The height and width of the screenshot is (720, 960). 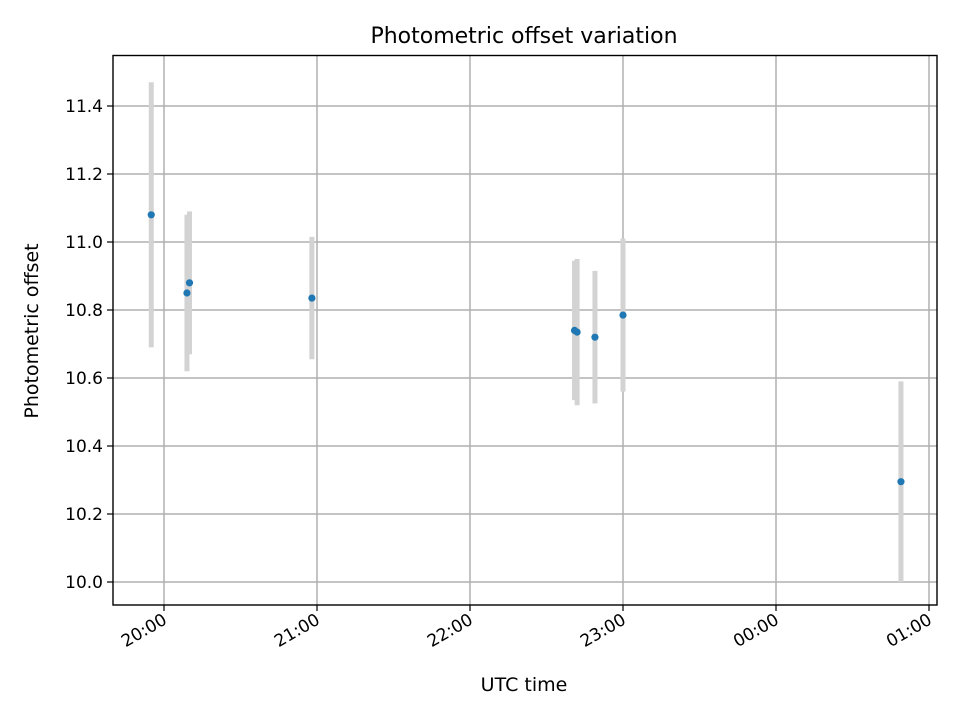 I want to click on y-tick-label: 10.4, so click(x=84, y=447).